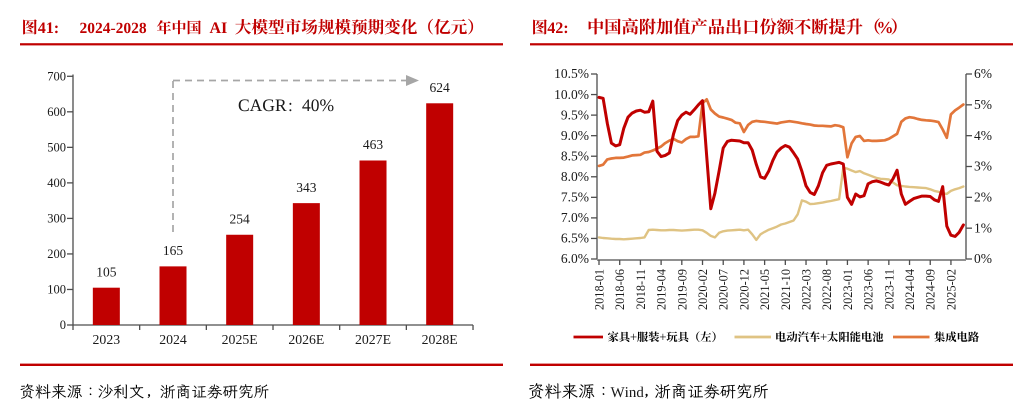 The width and height of the screenshot is (1024, 409). What do you see at coordinates (56, 148) in the screenshot?
I see `svg-text: 500` at bounding box center [56, 148].